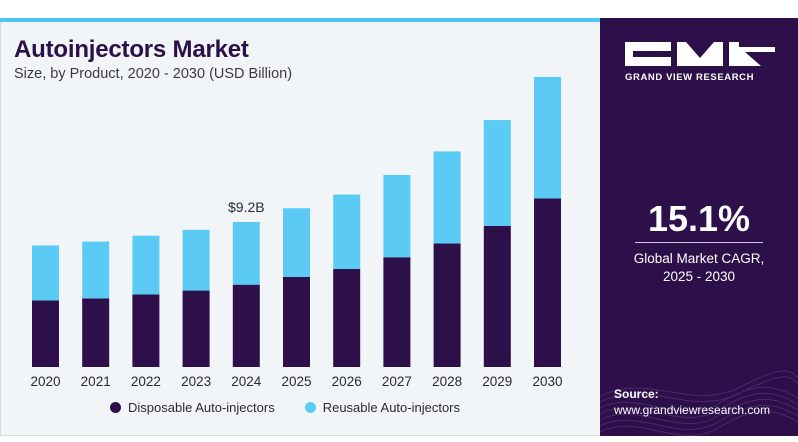 The width and height of the screenshot is (798, 442). Describe the element at coordinates (636, 394) in the screenshot. I see `source-label: Source:` at that location.